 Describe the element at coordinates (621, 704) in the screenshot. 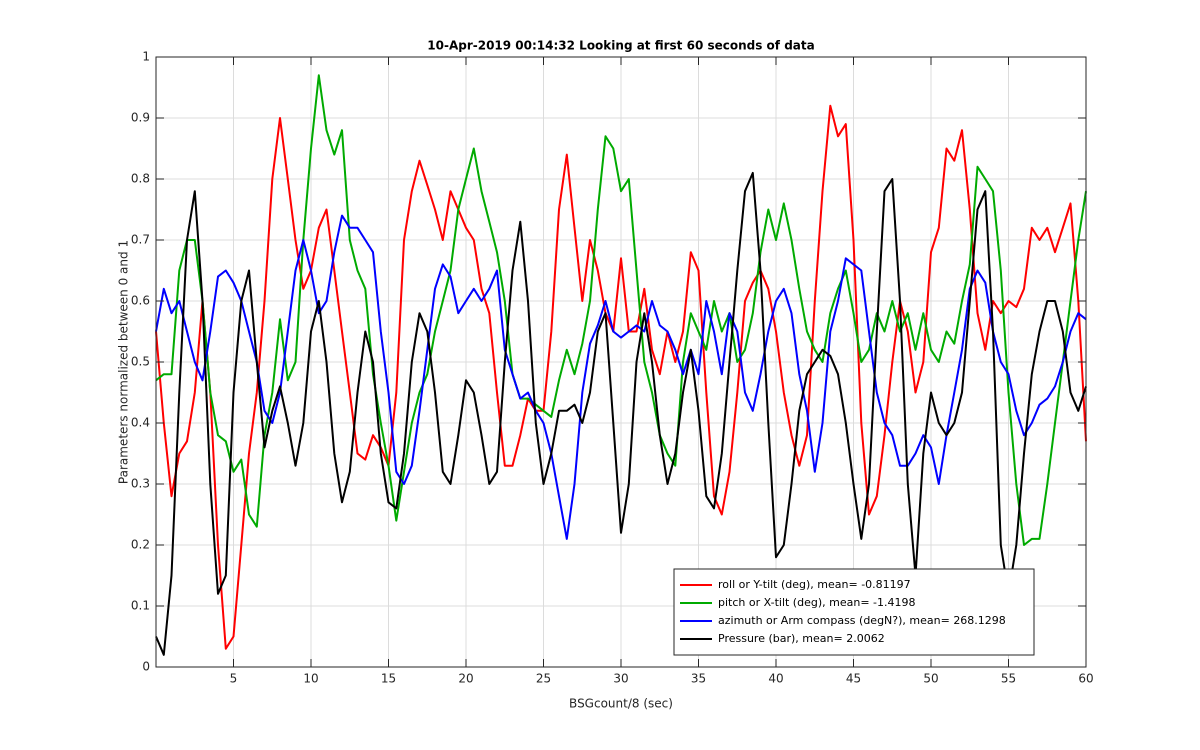

I see `x-axis-label: BSGcount/8 (sec)` at that location.